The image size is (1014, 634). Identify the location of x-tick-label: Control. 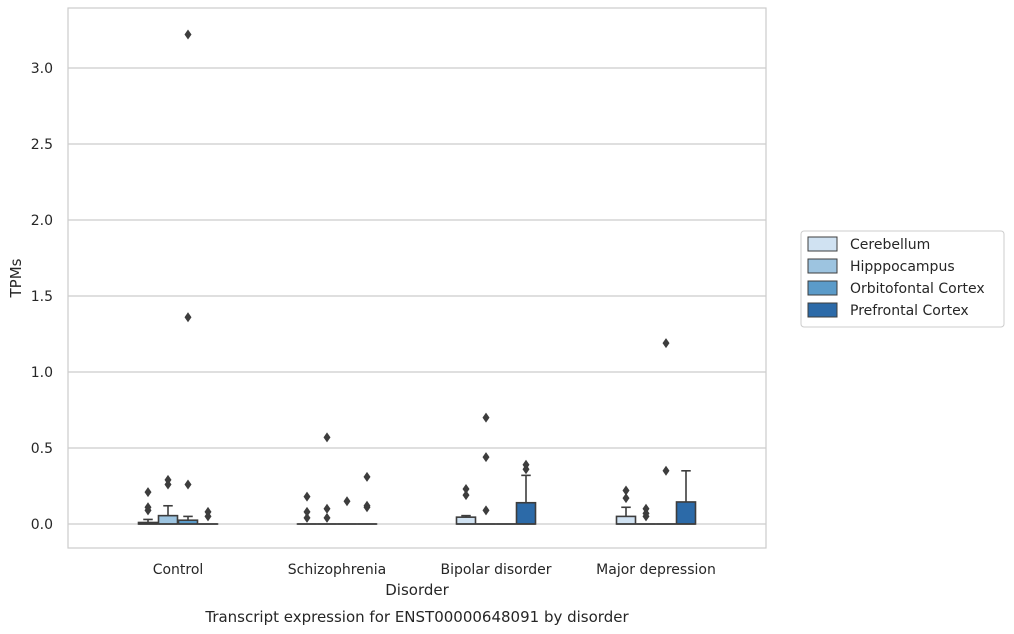
(178, 570).